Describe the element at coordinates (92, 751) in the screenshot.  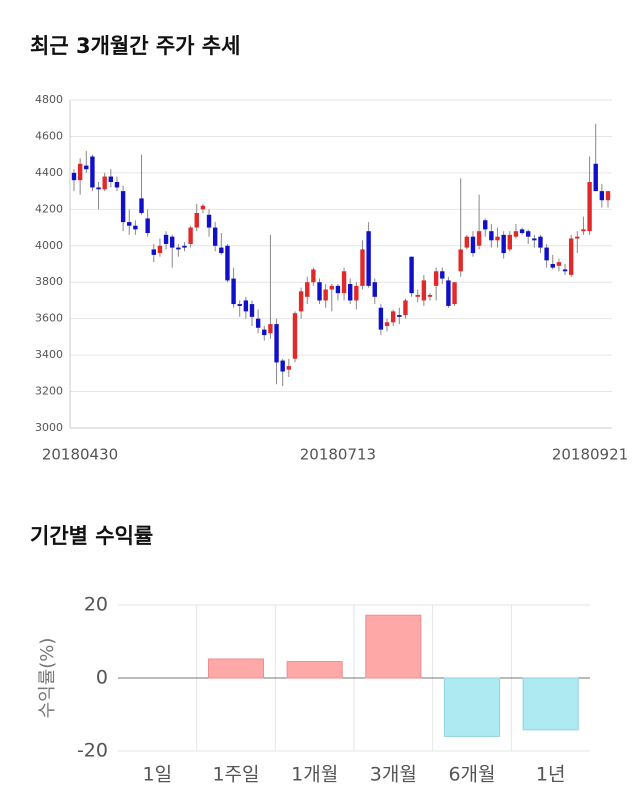
I see `y-tick-label: -20` at that location.